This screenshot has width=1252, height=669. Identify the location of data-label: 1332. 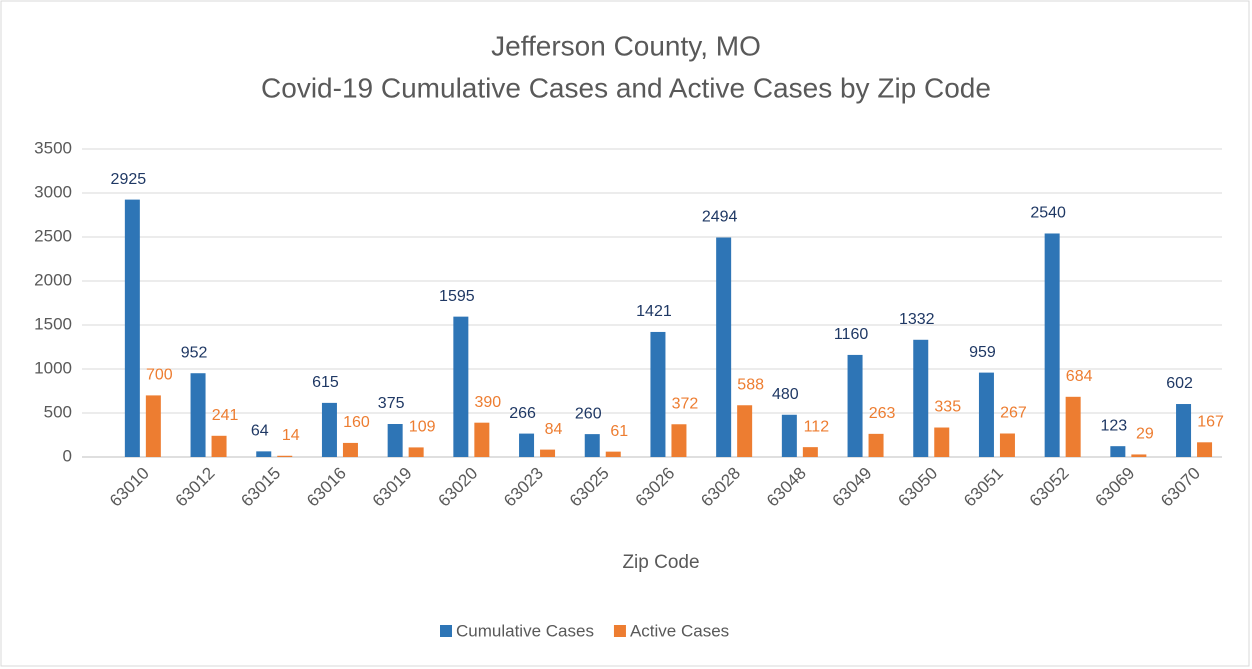
(917, 319).